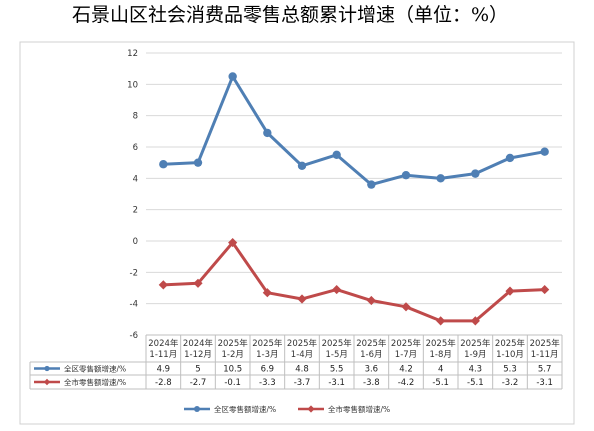 This screenshot has width=594, height=431. I want to click on data-label: 6.9, so click(268, 370).